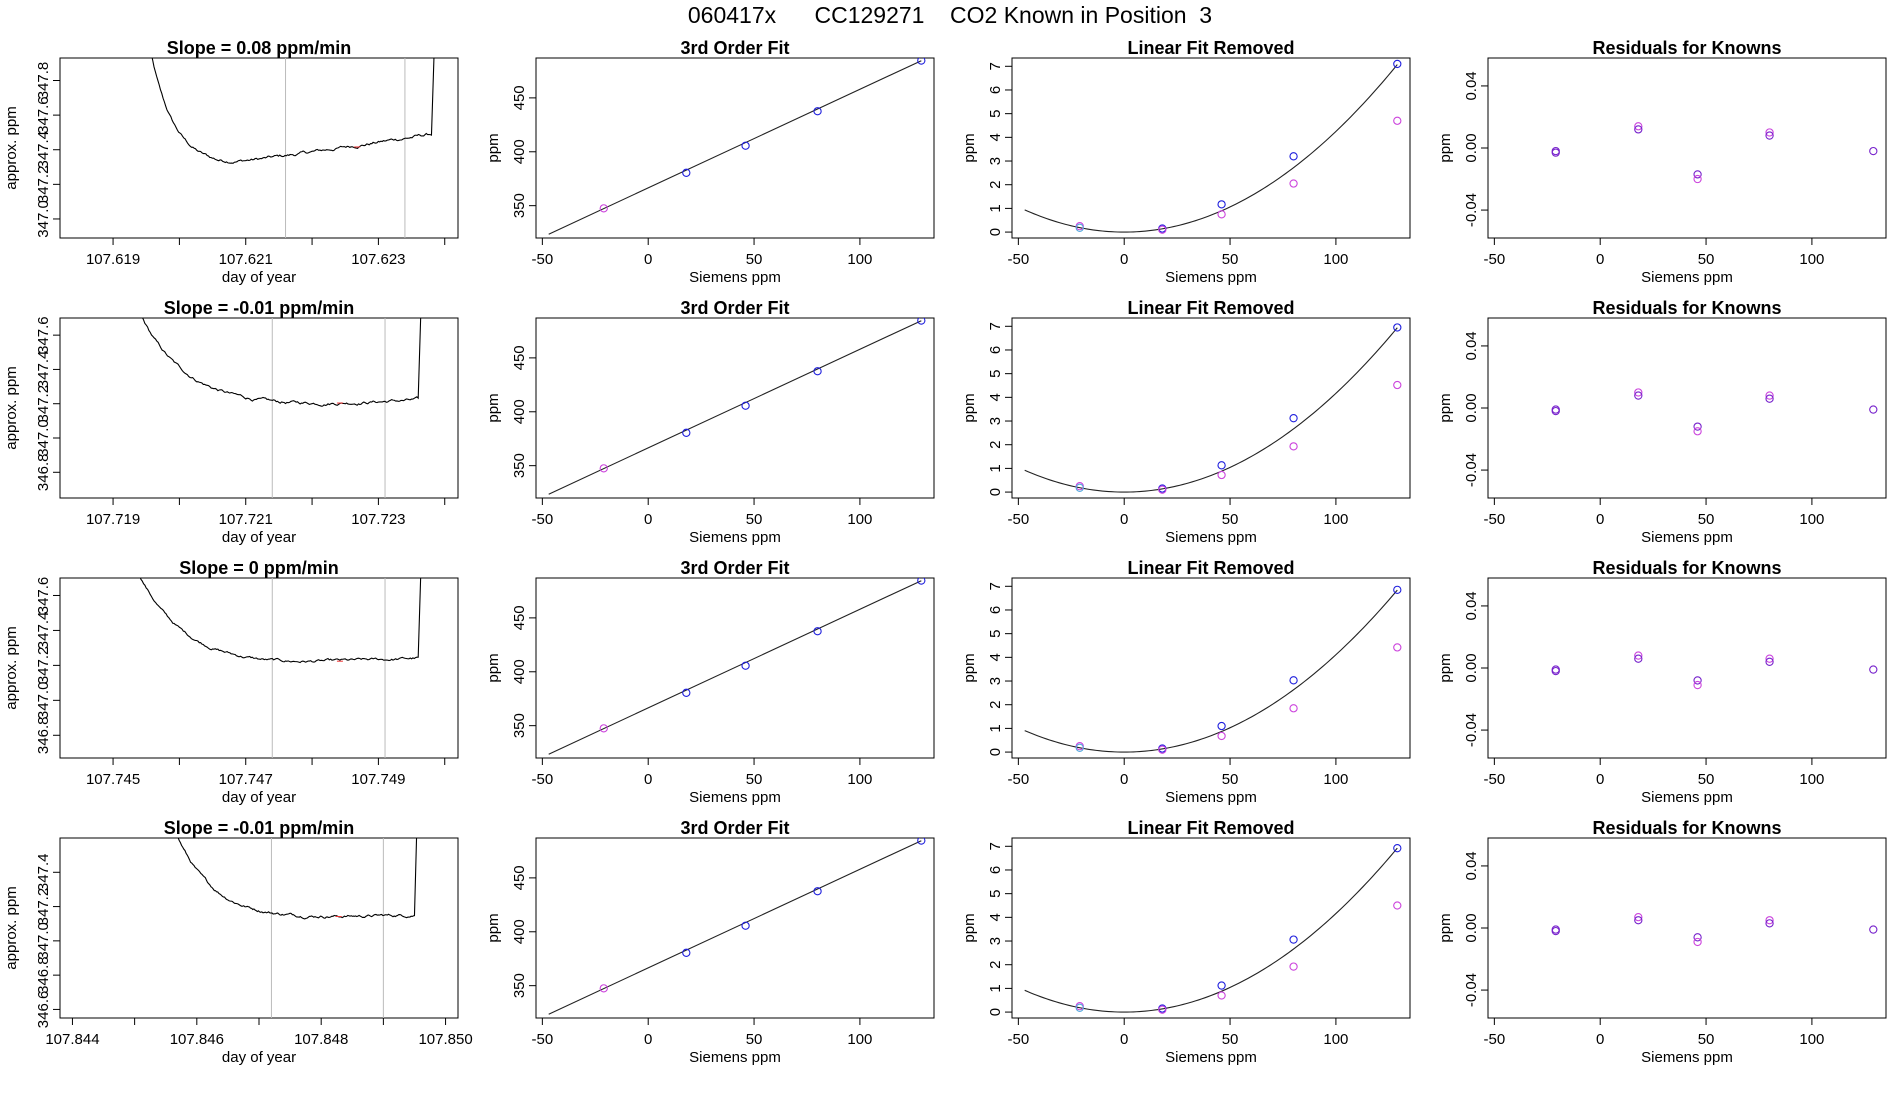 The height and width of the screenshot is (1100, 1900). I want to click on x-tick-label: 107.749, so click(378, 779).